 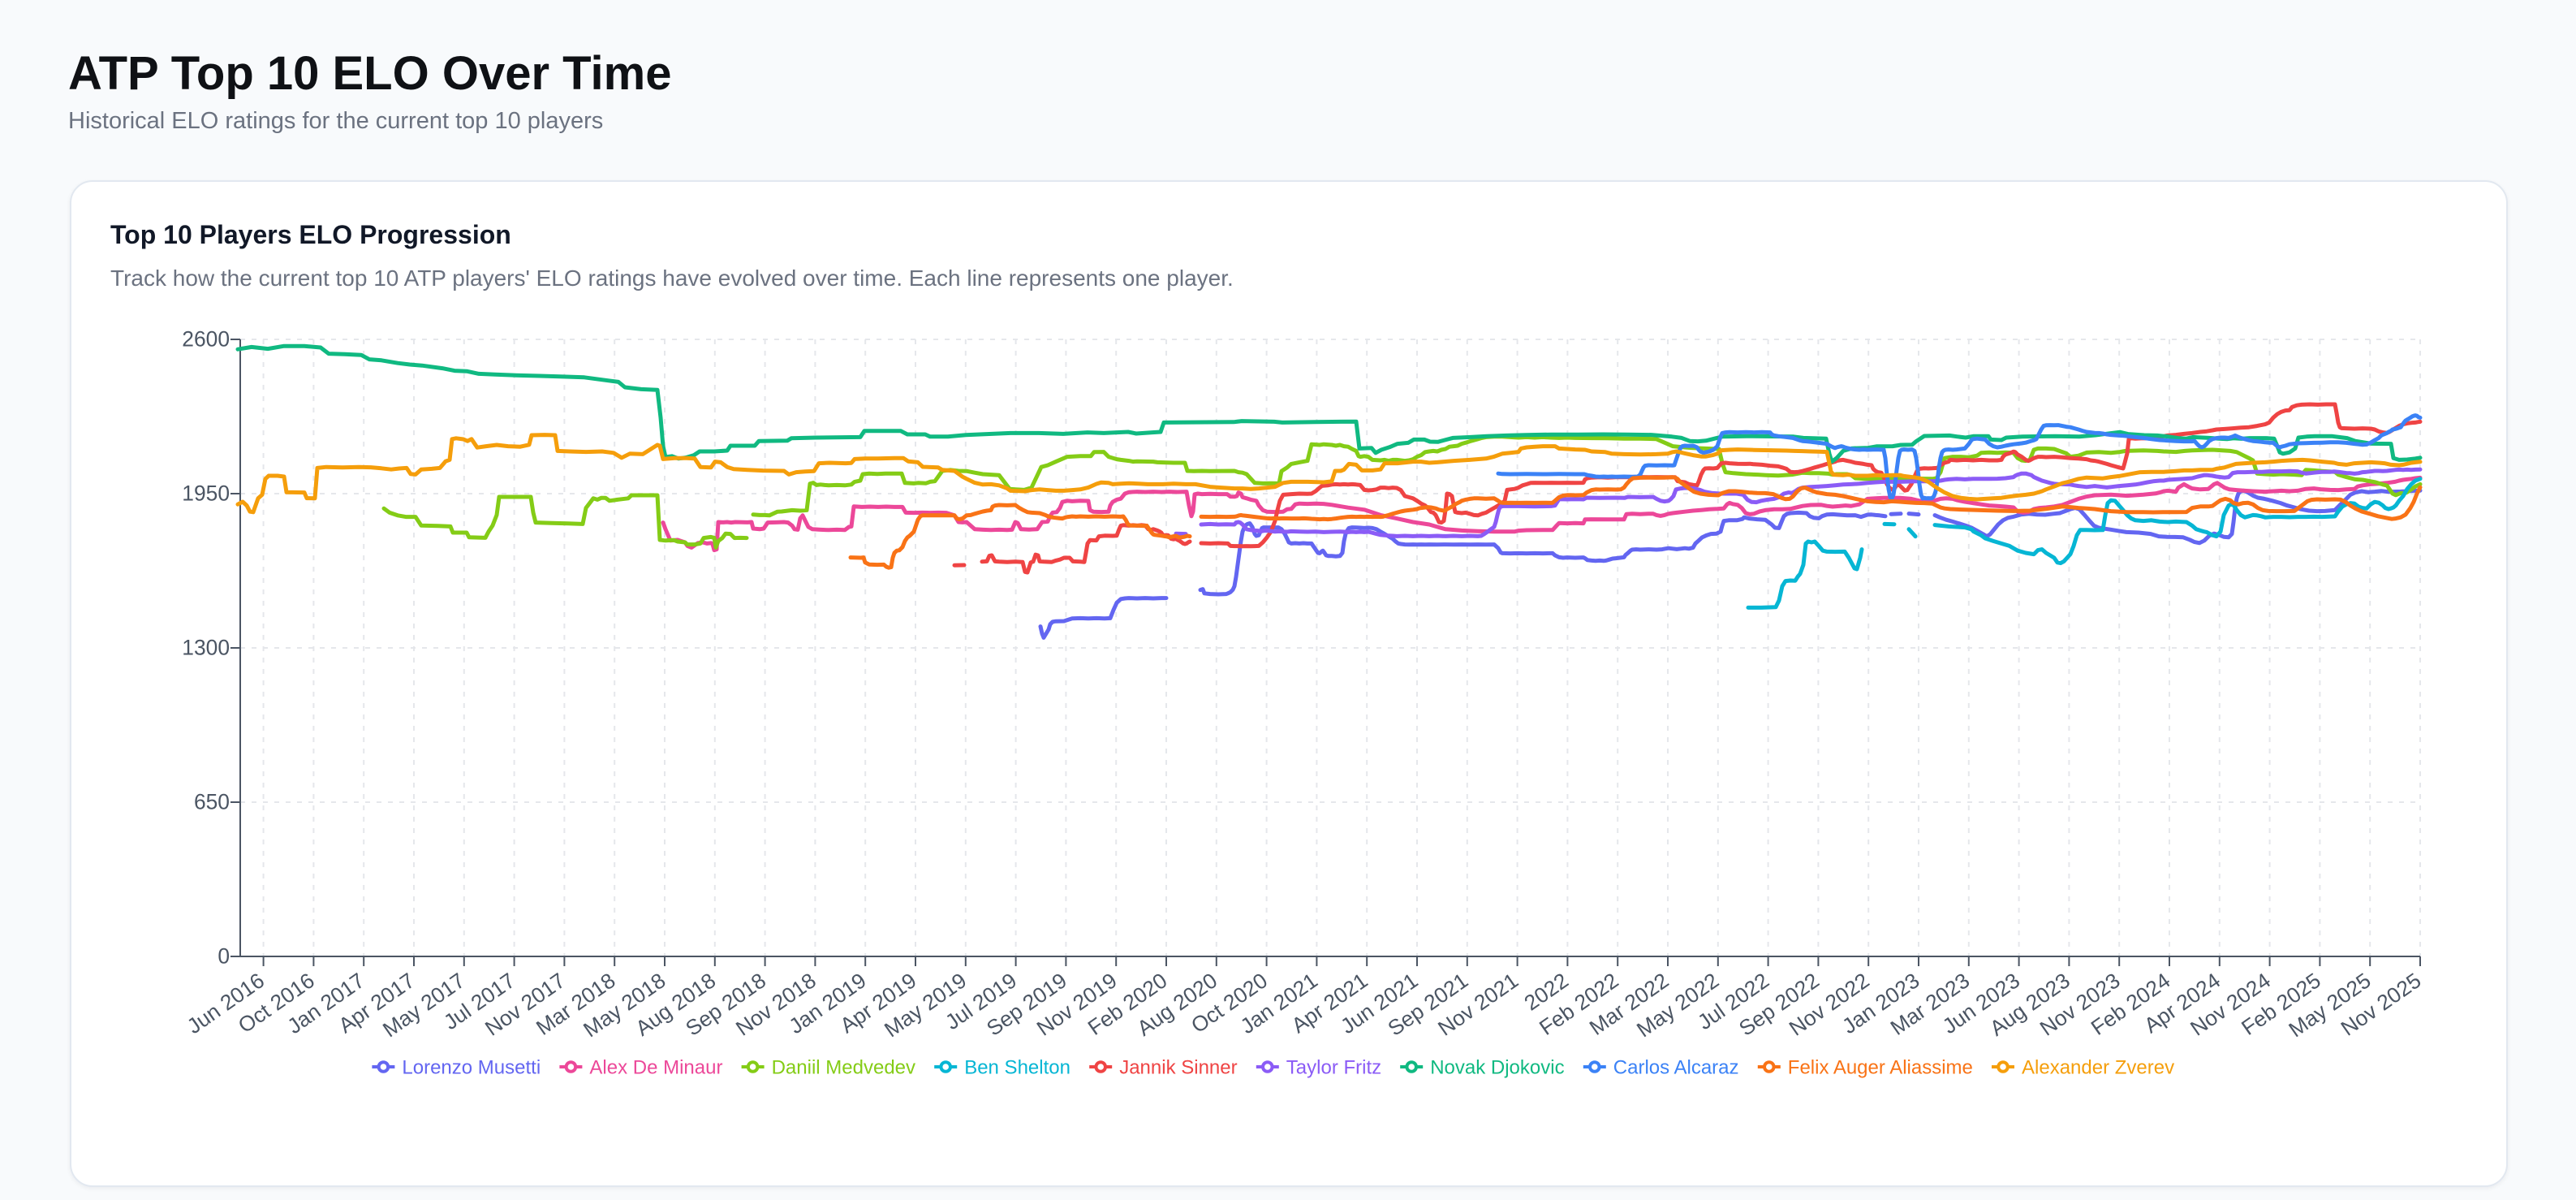 What do you see at coordinates (843, 1068) in the screenshot?
I see `svg-text: Daniil Medvedev` at bounding box center [843, 1068].